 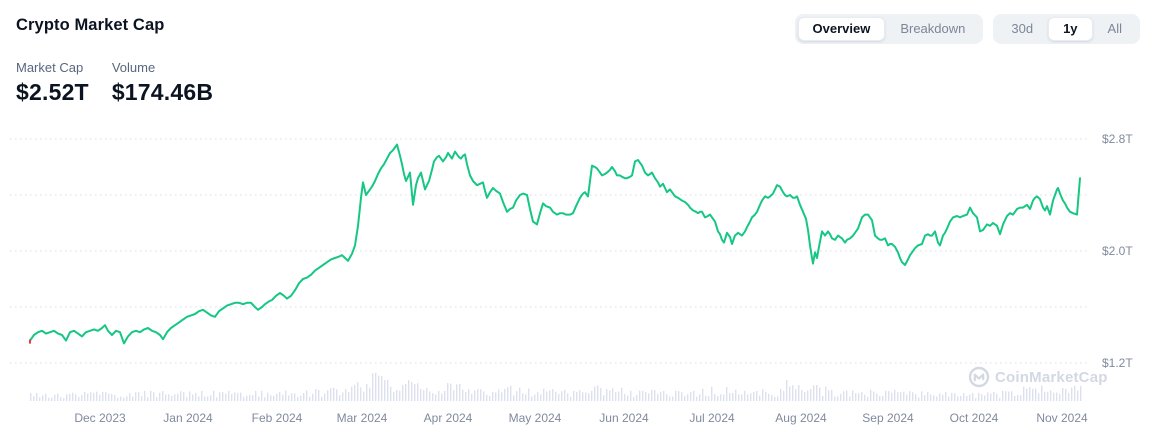 I want to click on stats-row: Market Cap $2.52T Volume $174.46B, so click(x=114, y=83).